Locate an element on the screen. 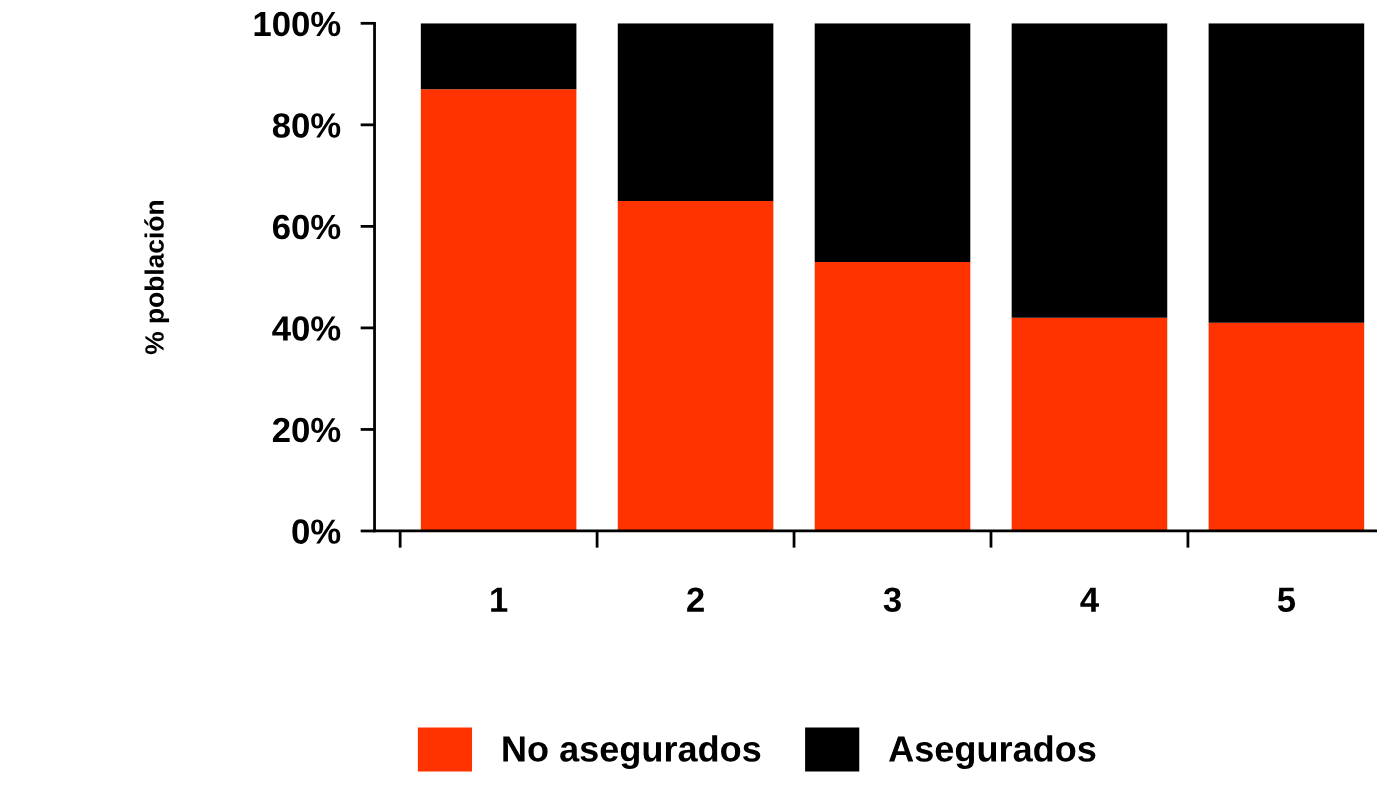  y-tick-label: 0% is located at coordinates (316, 531).